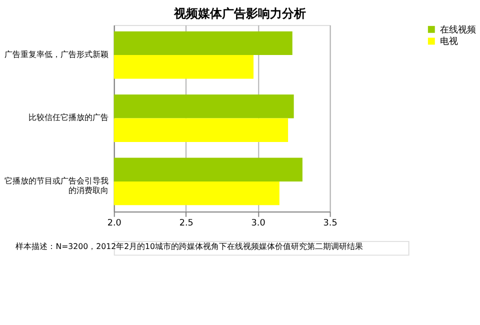 This screenshot has width=480, height=325. I want to click on x-tick-label: 3.5, so click(330, 223).